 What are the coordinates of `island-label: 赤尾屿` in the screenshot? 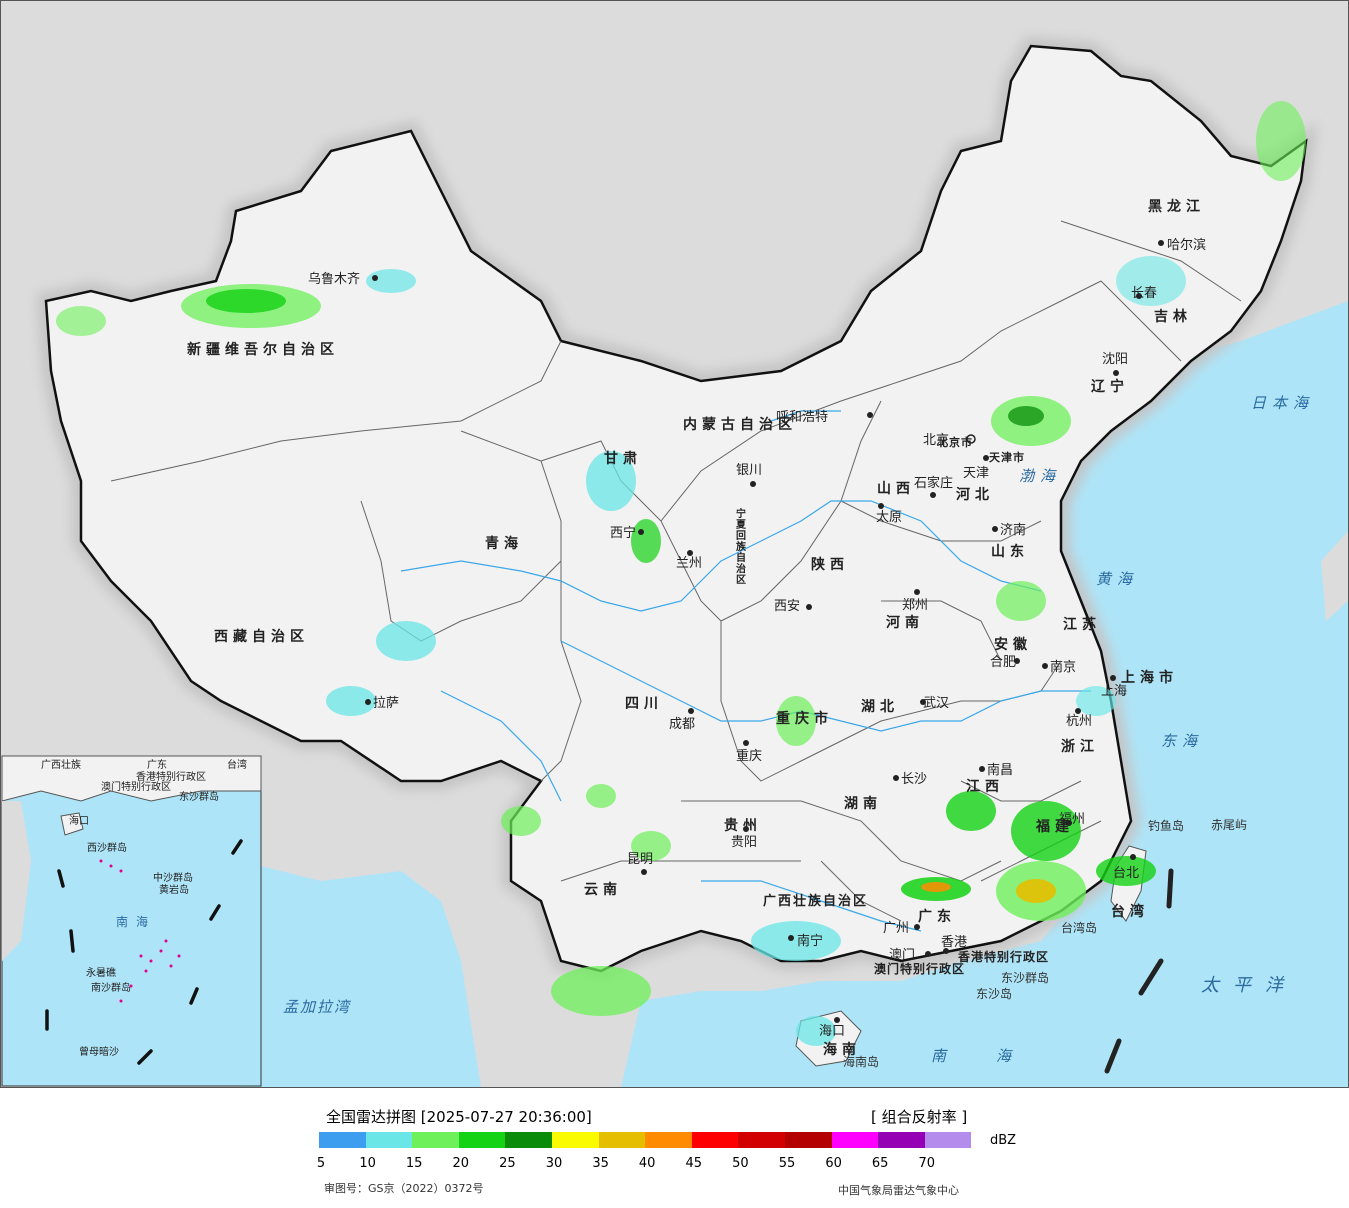 It's located at (1229, 825).